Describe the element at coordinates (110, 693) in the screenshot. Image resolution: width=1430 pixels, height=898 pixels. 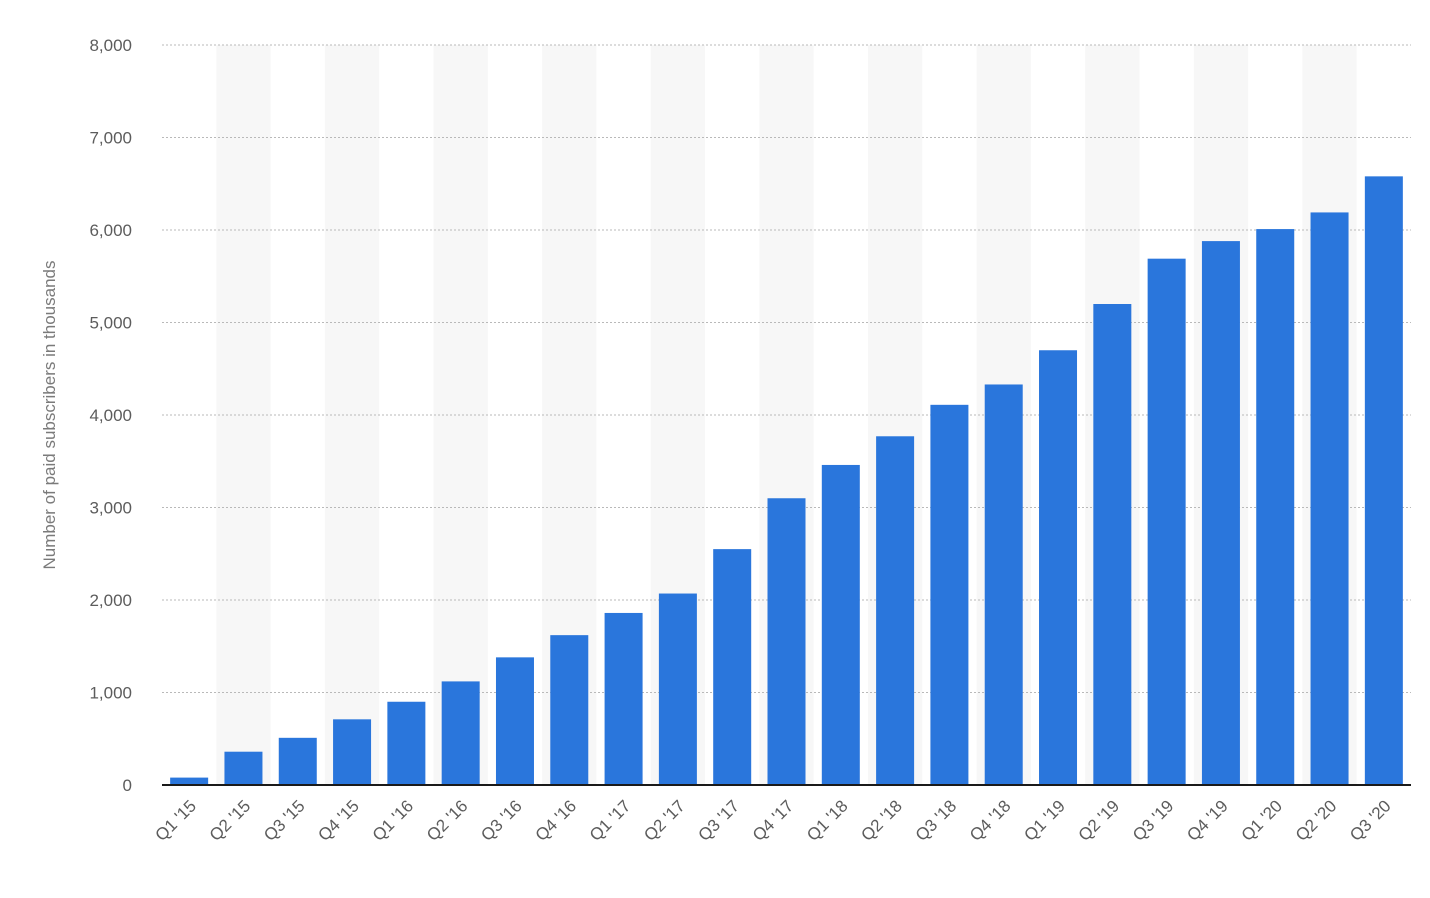
I see `y-tick-label: 1,000` at that location.